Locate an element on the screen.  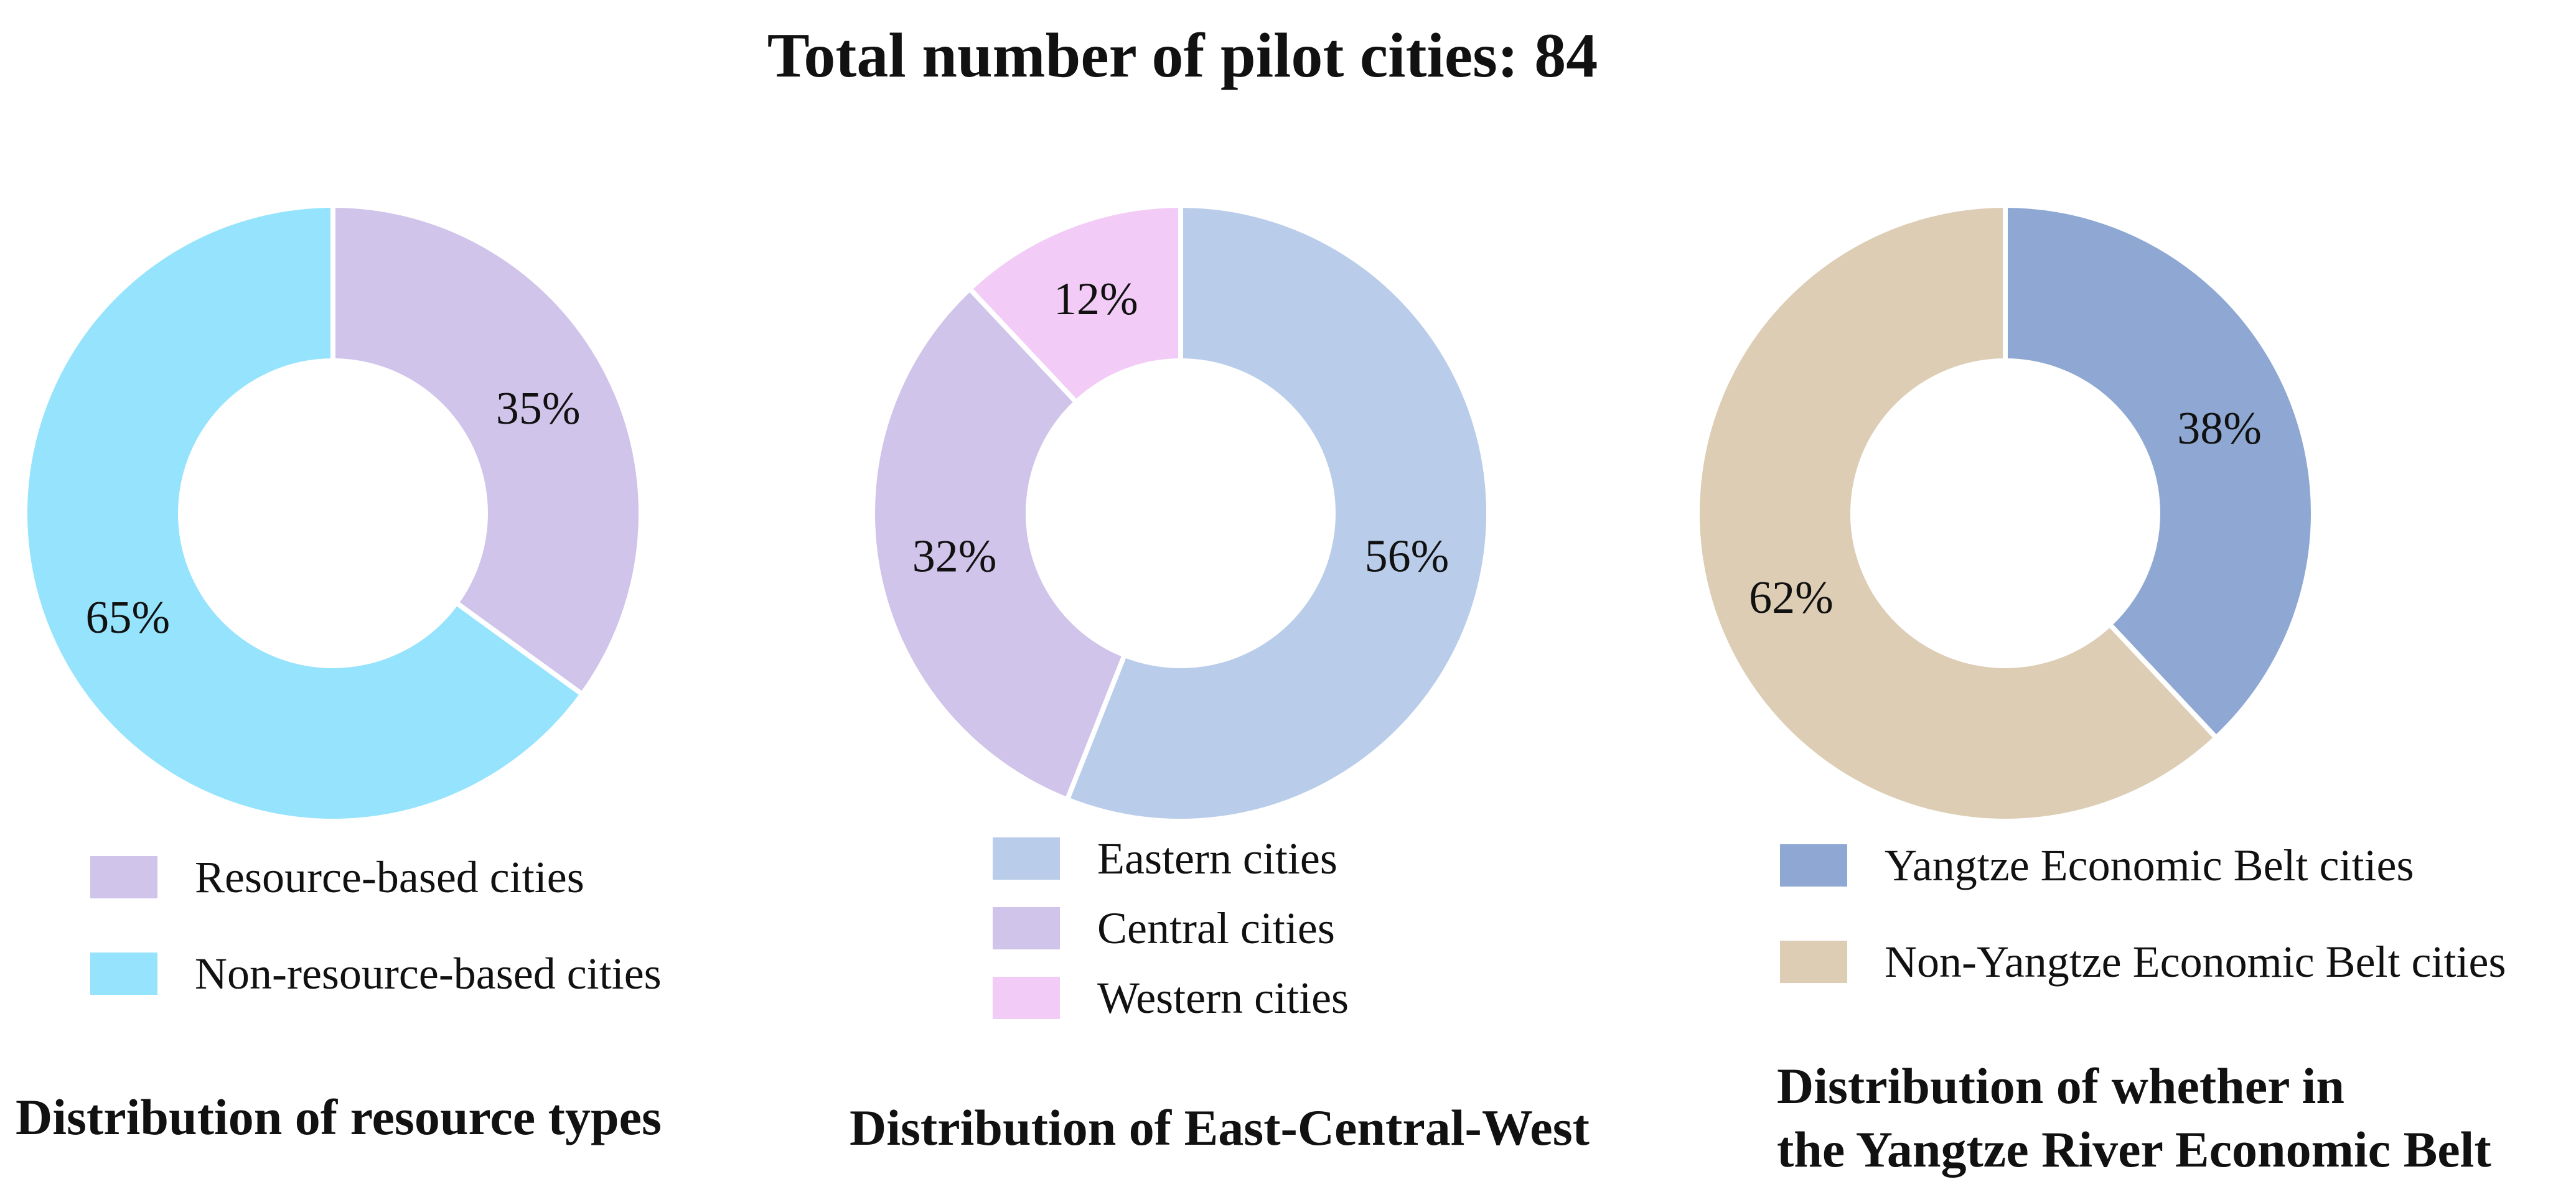
legend-swatch-resource-based is located at coordinates (123, 877).